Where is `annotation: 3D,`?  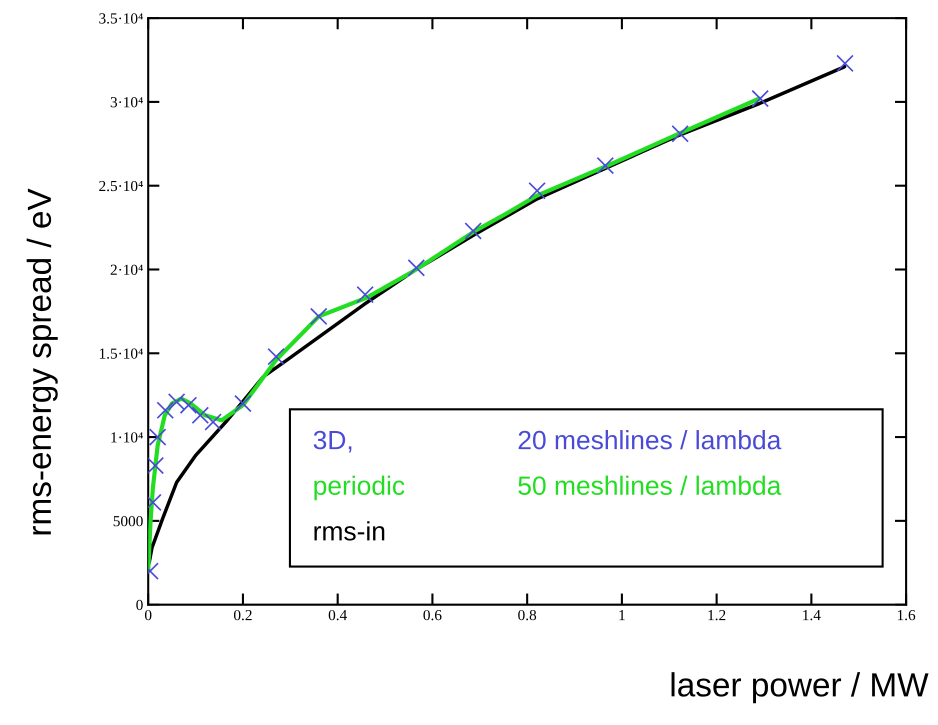
annotation: 3D, is located at coordinates (333, 441).